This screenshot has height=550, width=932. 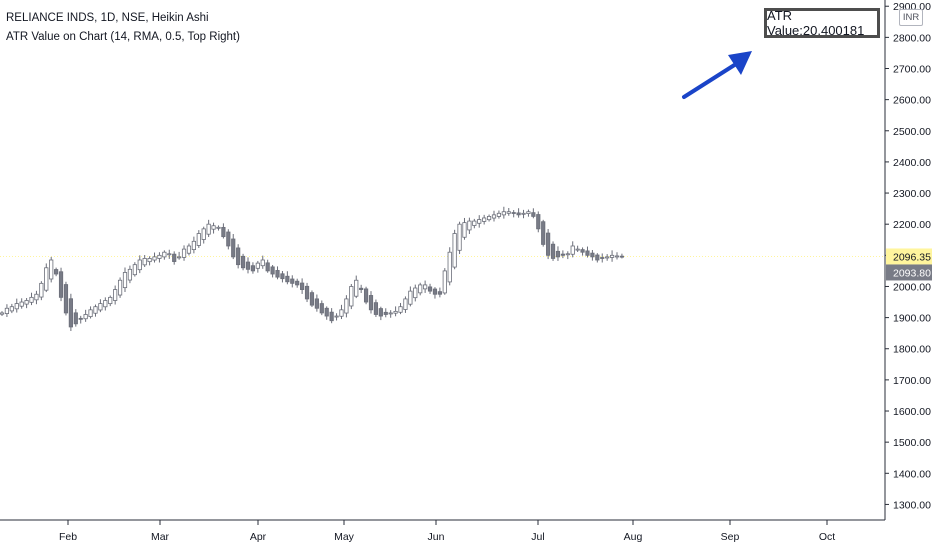 What do you see at coordinates (912, 132) in the screenshot?
I see `ytick-label: 2500.00` at bounding box center [912, 132].